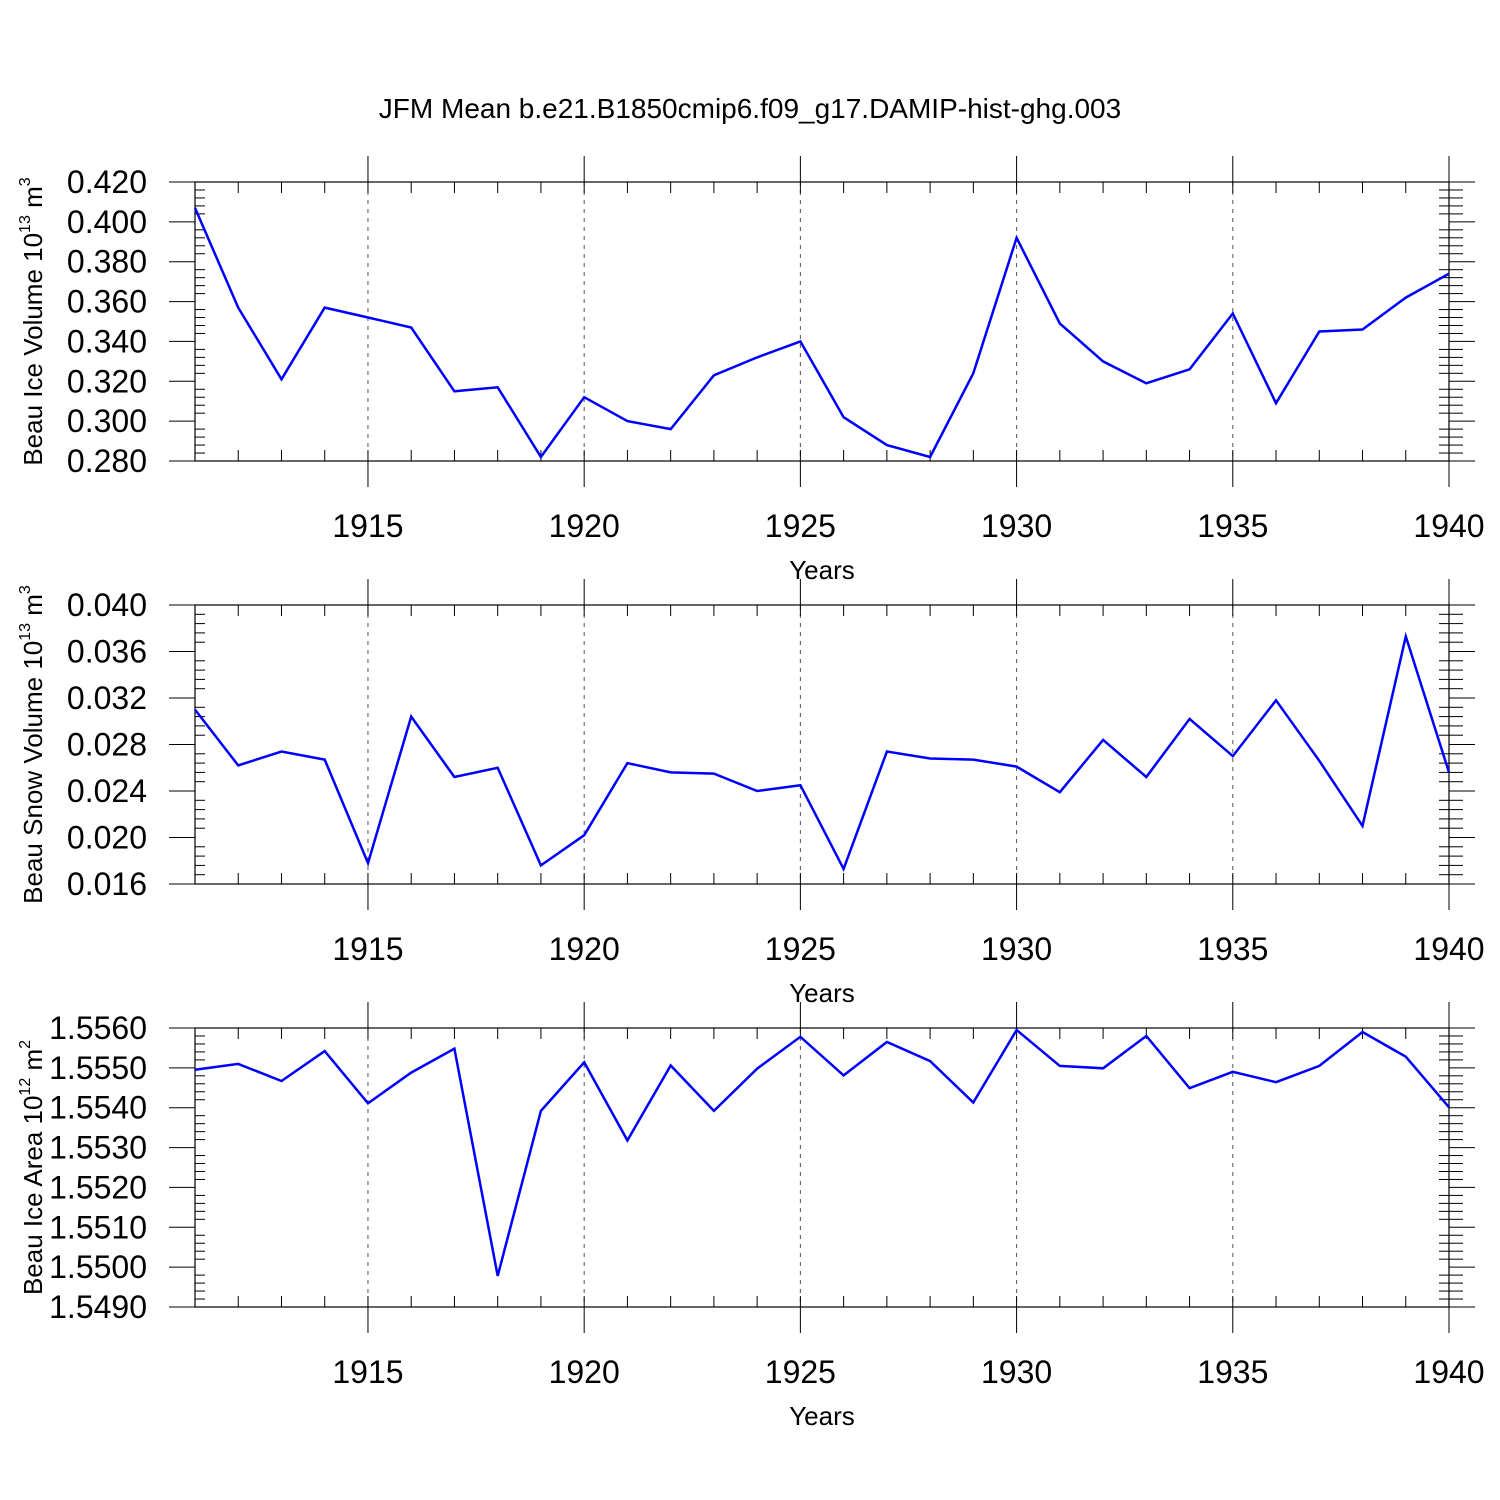  What do you see at coordinates (822, 751) in the screenshot?
I see `series-line-snow-volume` at bounding box center [822, 751].